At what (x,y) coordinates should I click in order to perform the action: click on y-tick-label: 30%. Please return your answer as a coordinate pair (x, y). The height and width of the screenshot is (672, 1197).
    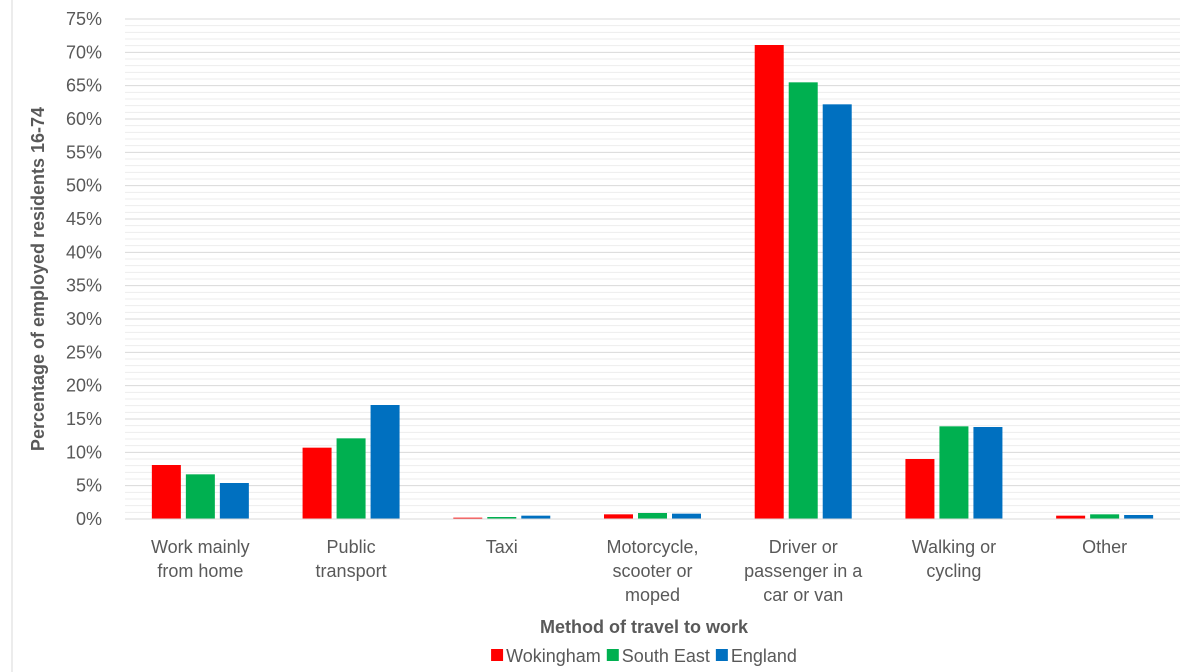
    Looking at the image, I should click on (84, 319).